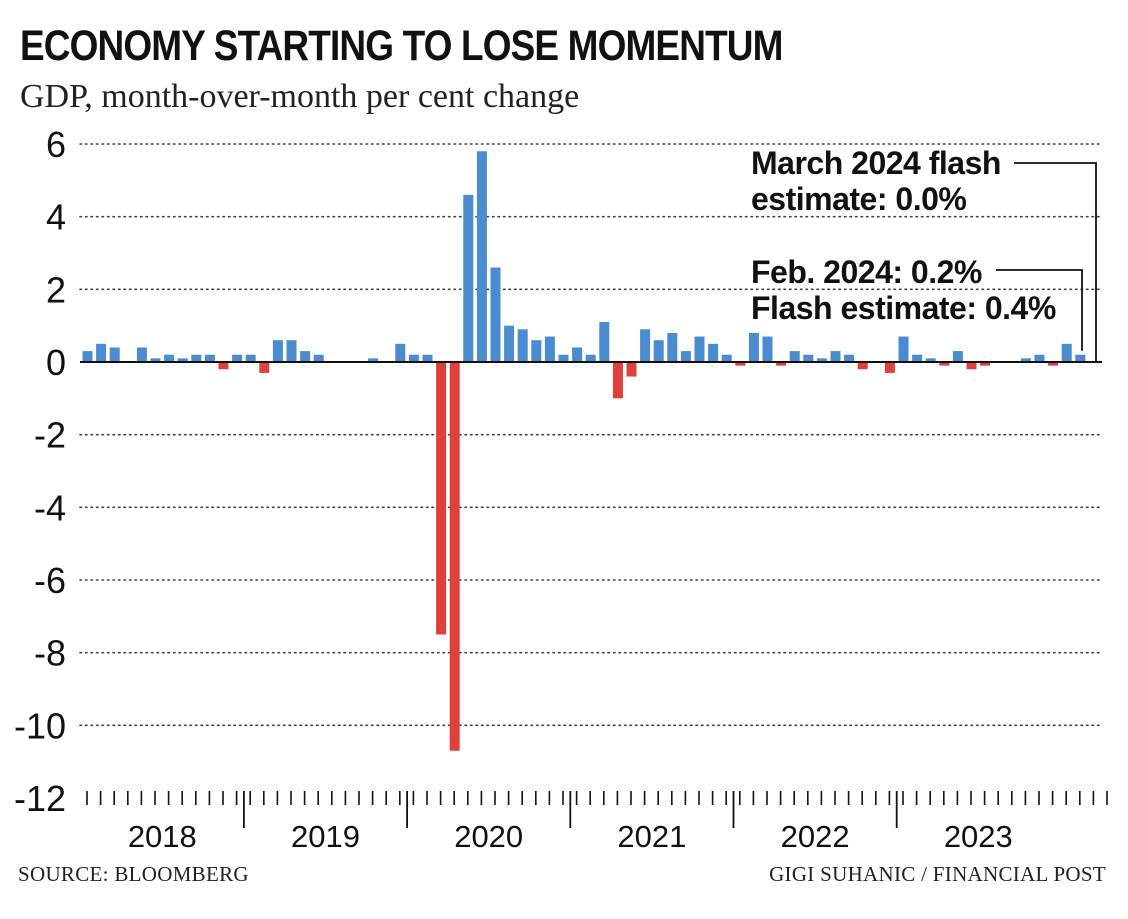 The width and height of the screenshot is (1128, 919). Describe the element at coordinates (1039, 310) in the screenshot. I see `annotation-feb-connector` at that location.